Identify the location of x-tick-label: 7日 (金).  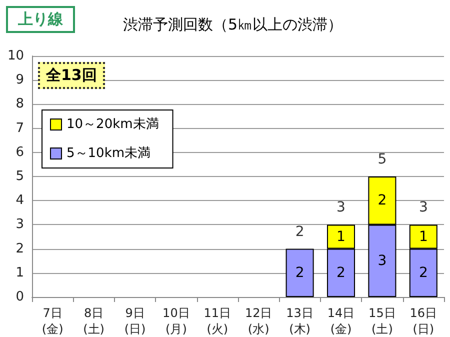
(53, 321).